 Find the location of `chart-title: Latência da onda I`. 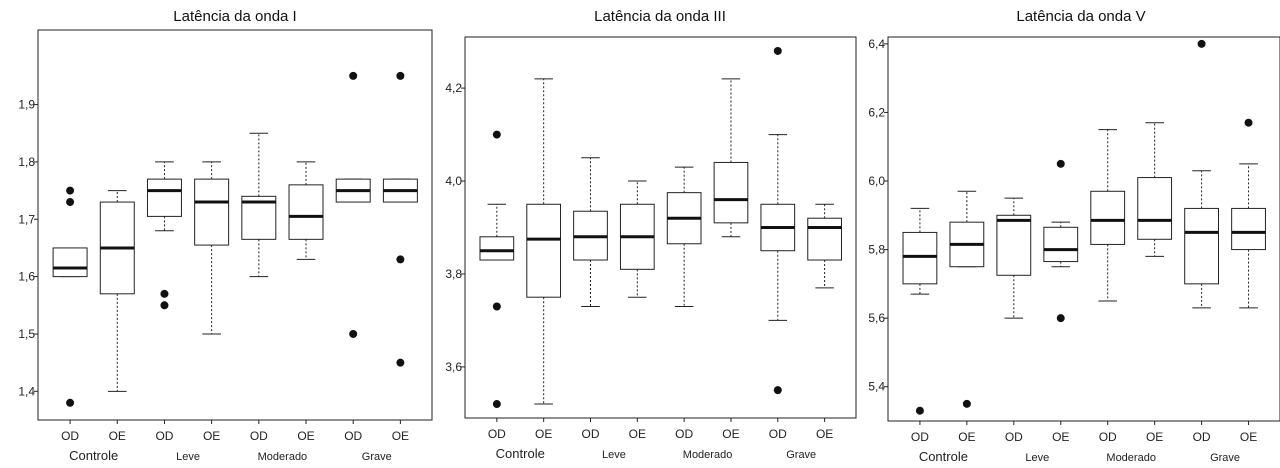

chart-title: Latência da onda I is located at coordinates (234, 16).